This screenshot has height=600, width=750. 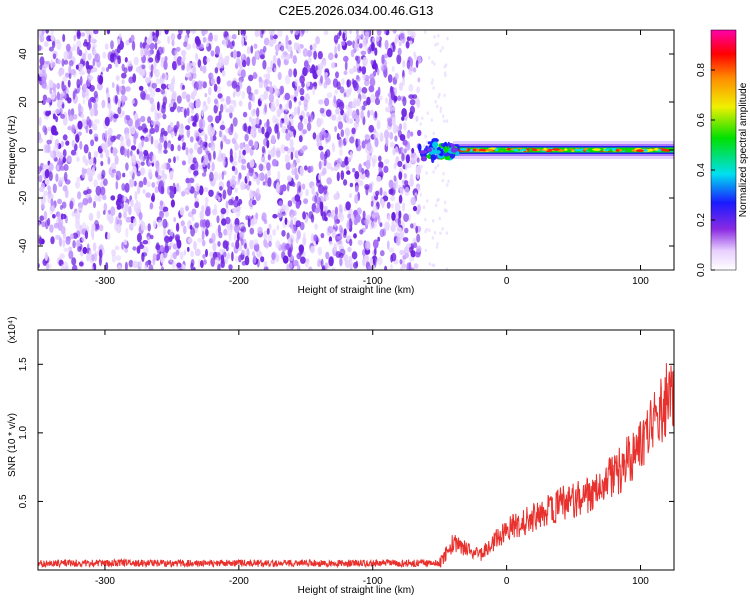 What do you see at coordinates (701, 70) in the screenshot?
I see `colorbar-tick-label: 0.8` at bounding box center [701, 70].